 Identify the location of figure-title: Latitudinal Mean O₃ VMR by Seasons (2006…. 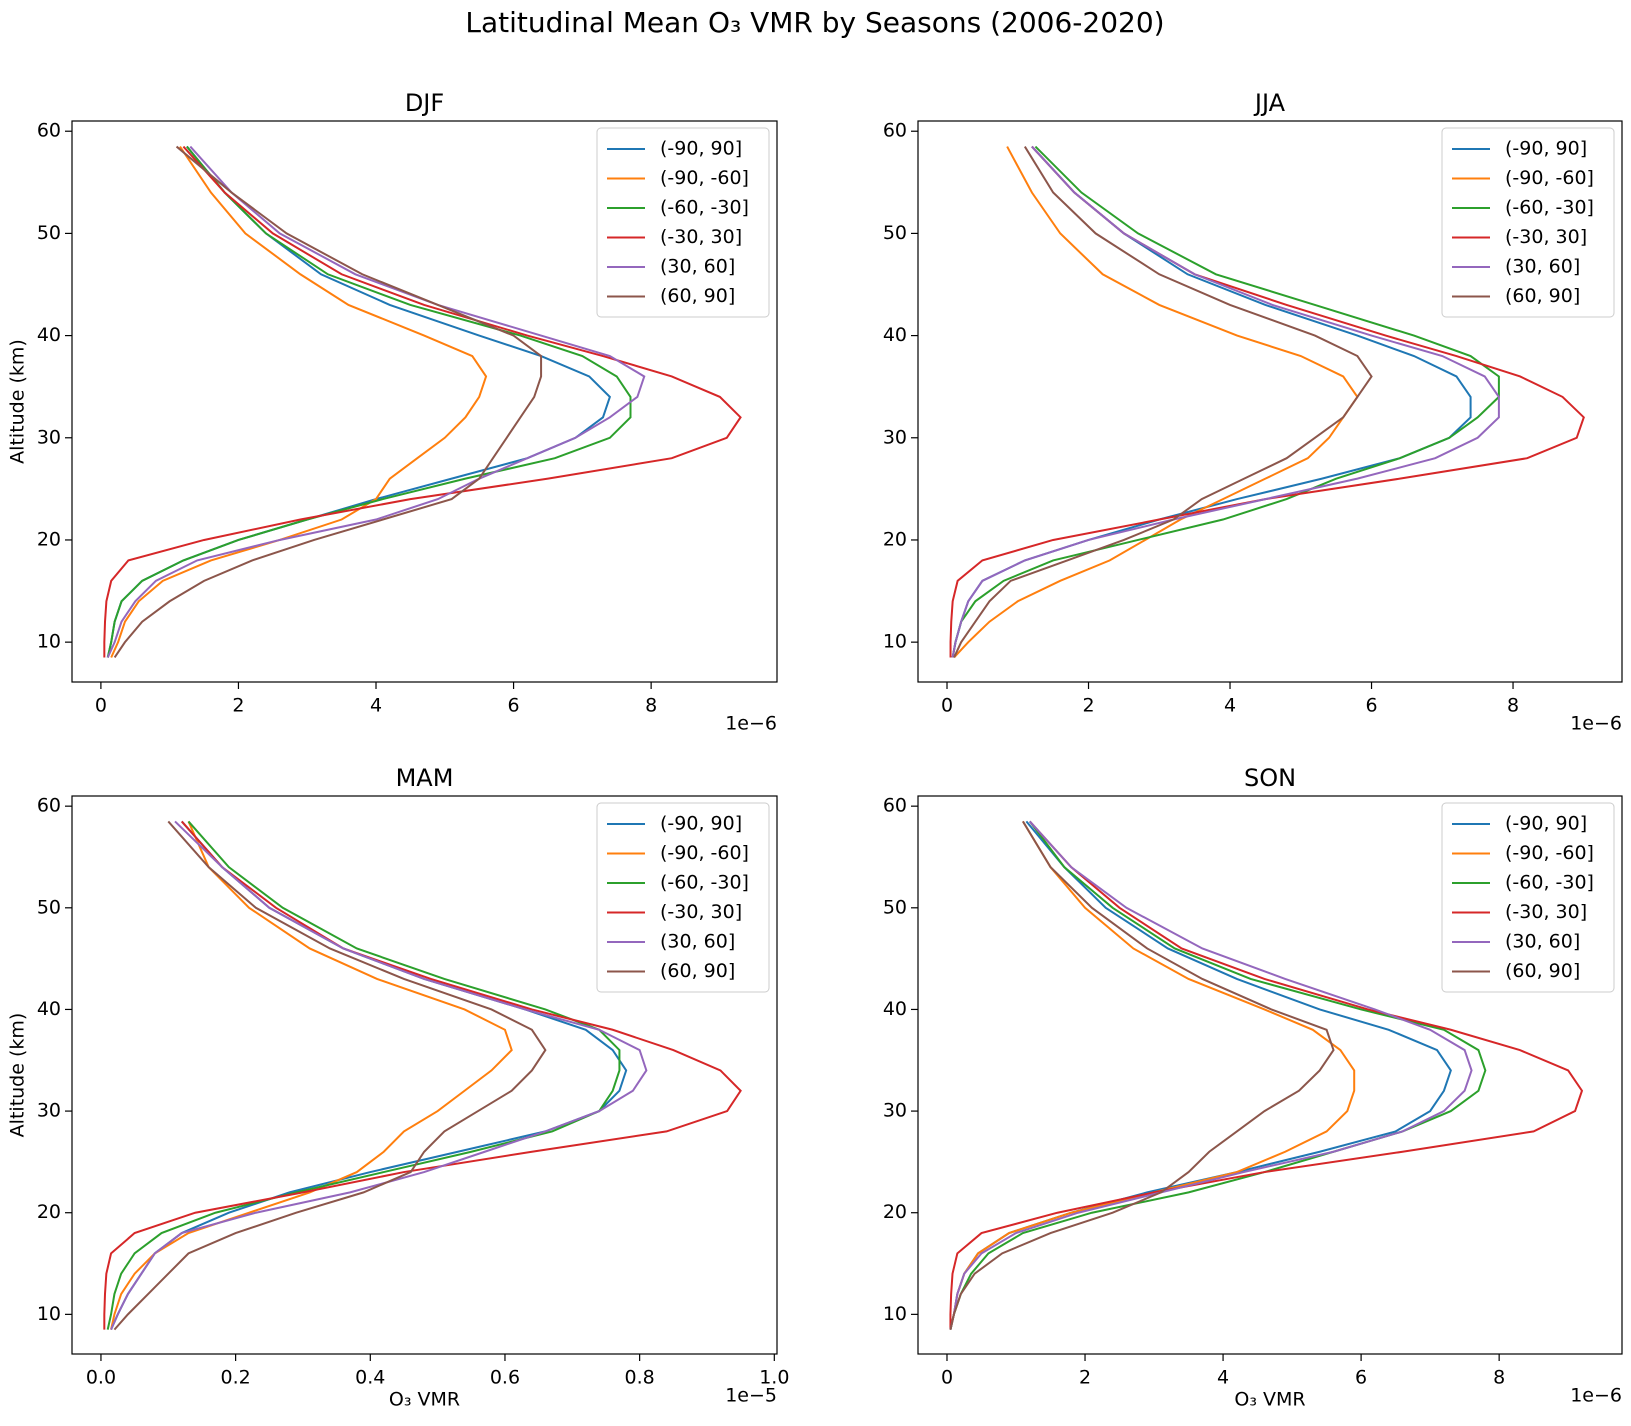
(814, 22).